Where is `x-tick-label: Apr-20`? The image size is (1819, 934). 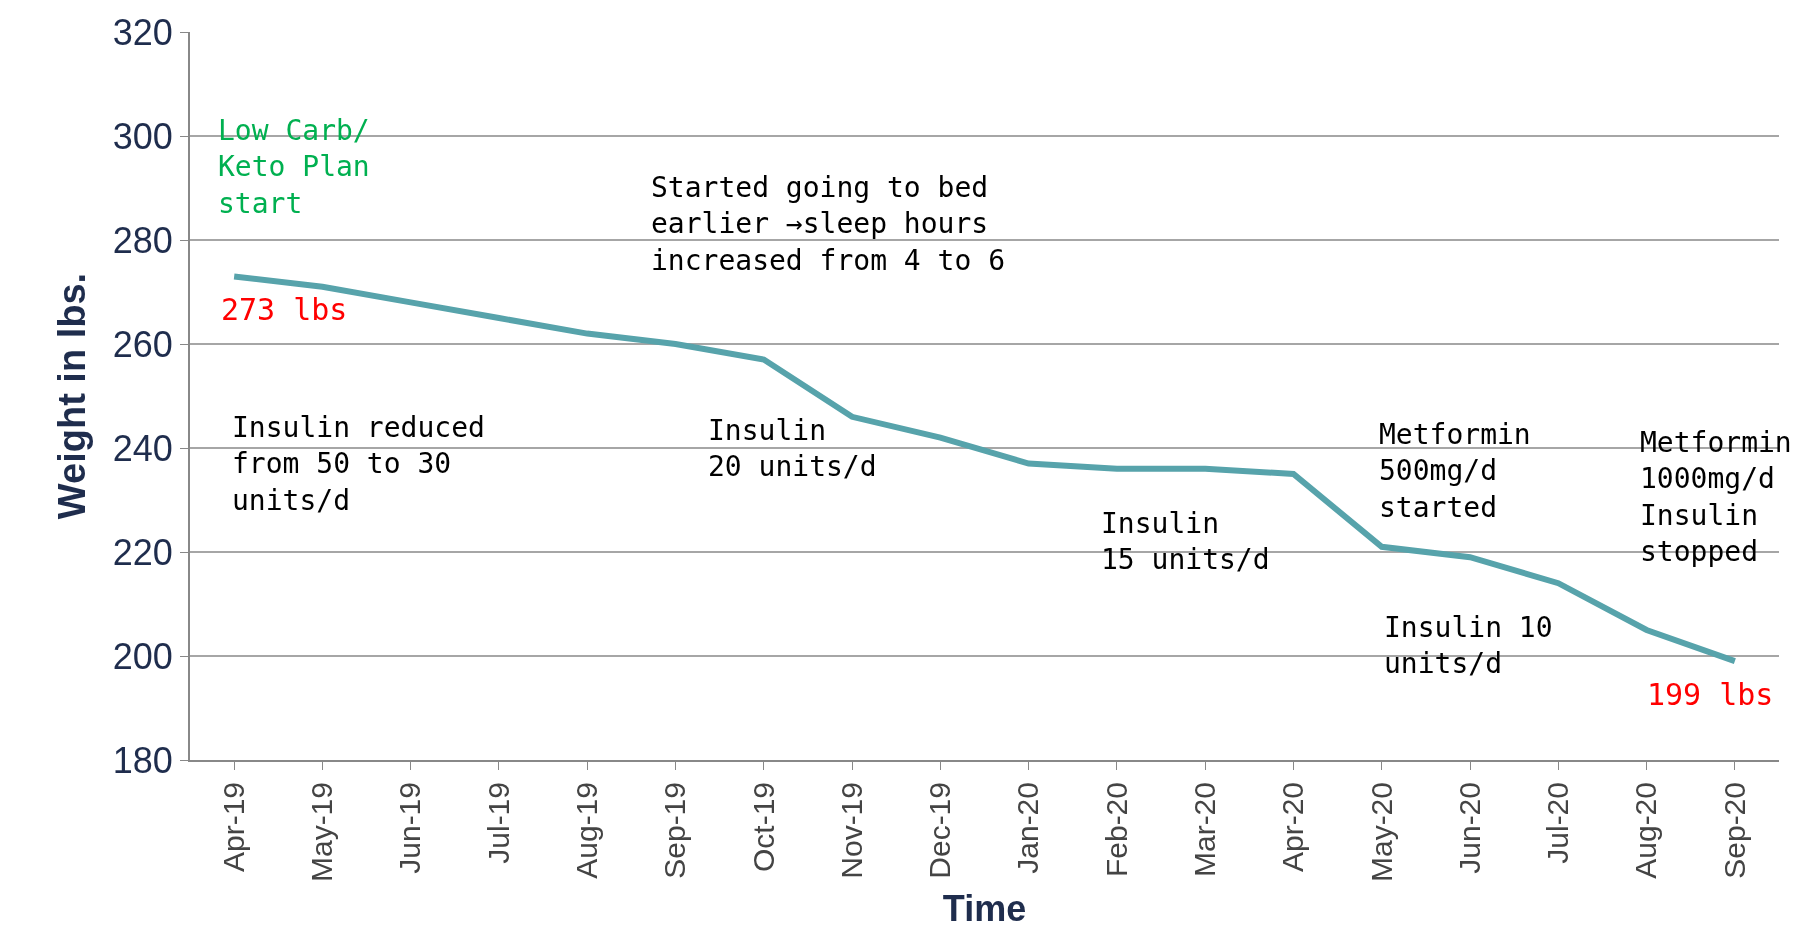
x-tick-label: Apr-20 is located at coordinates (1293, 827).